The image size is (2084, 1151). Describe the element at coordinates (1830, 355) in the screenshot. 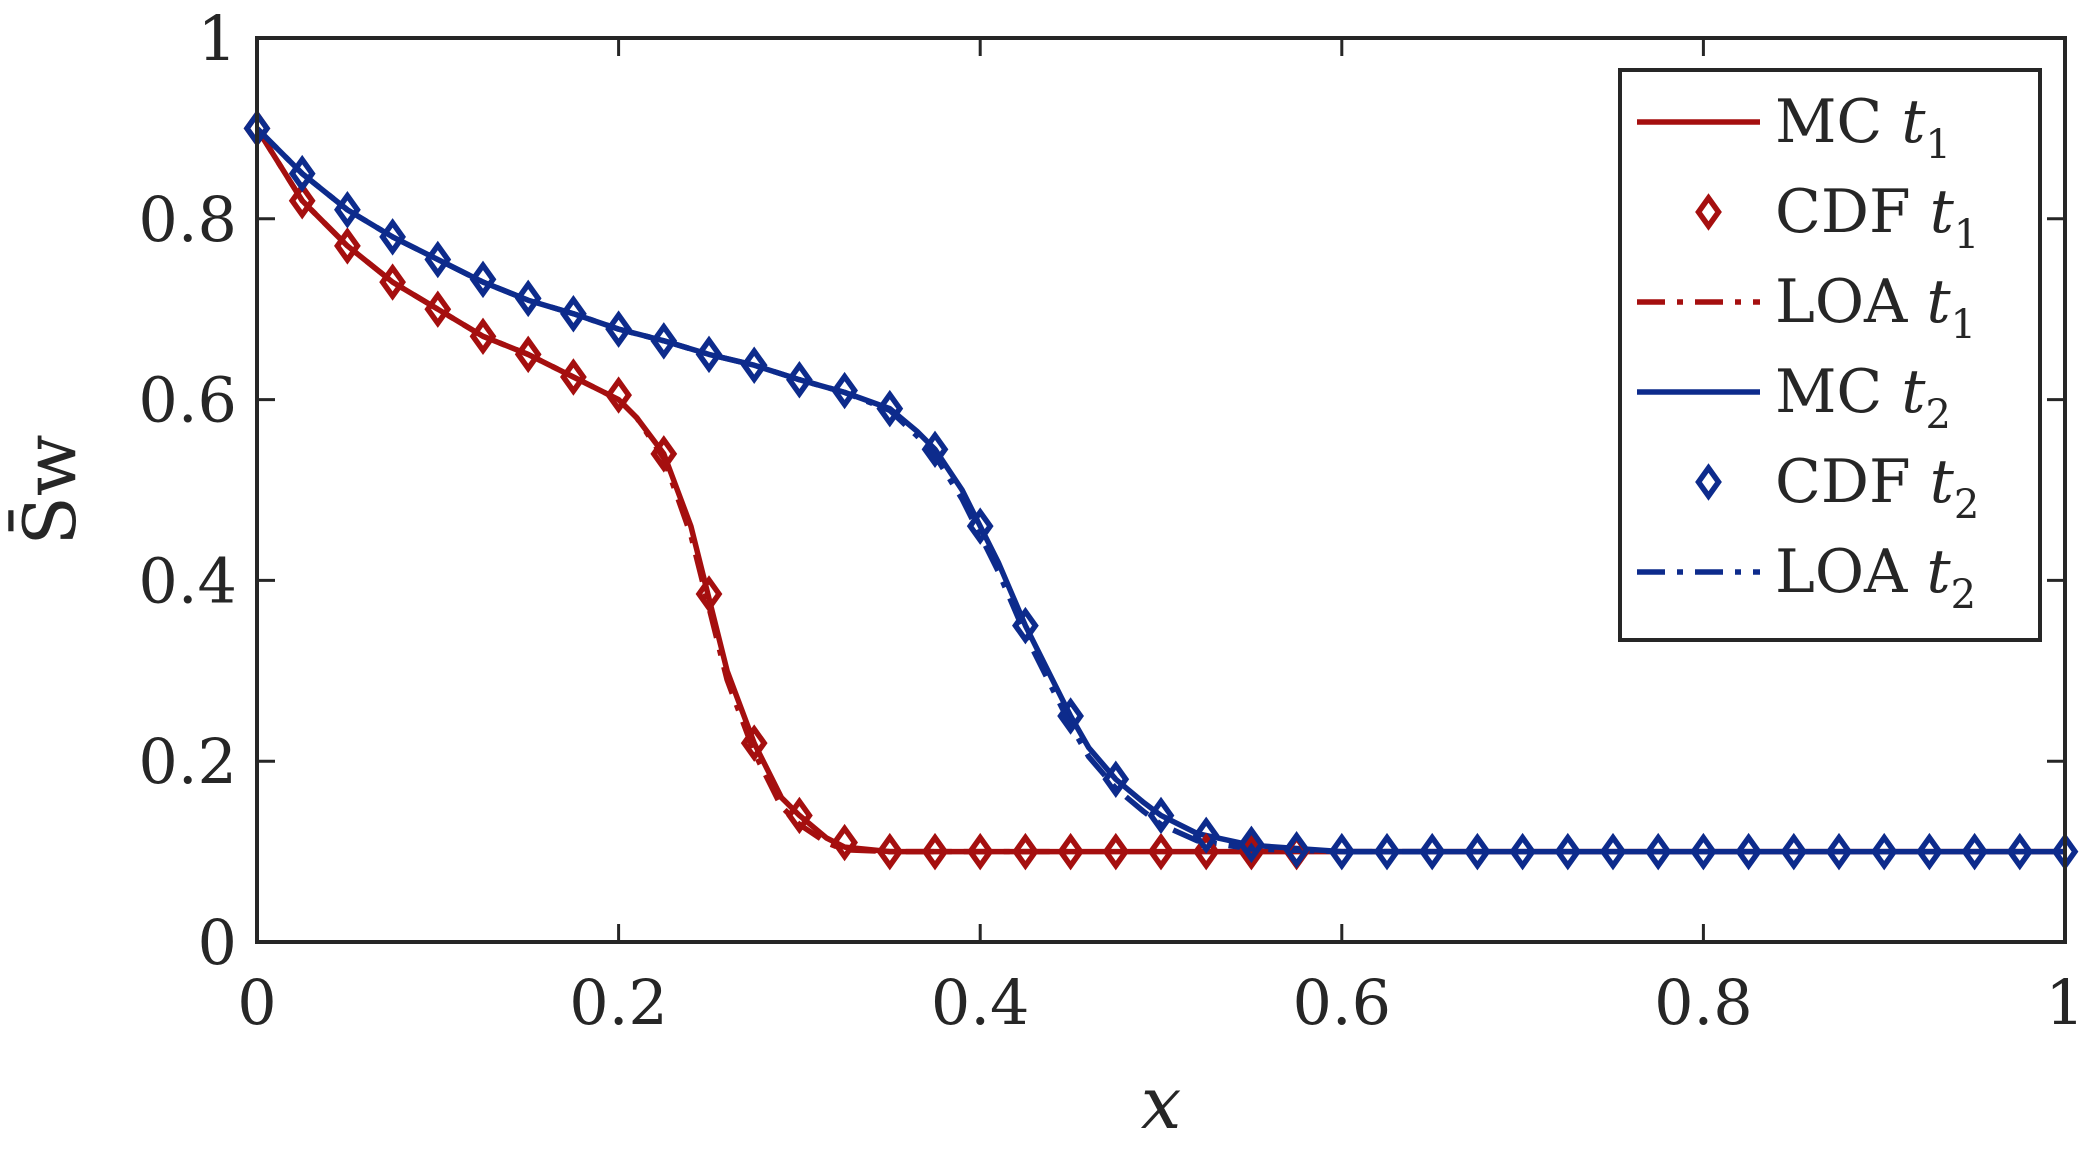

I see `legend-box` at that location.